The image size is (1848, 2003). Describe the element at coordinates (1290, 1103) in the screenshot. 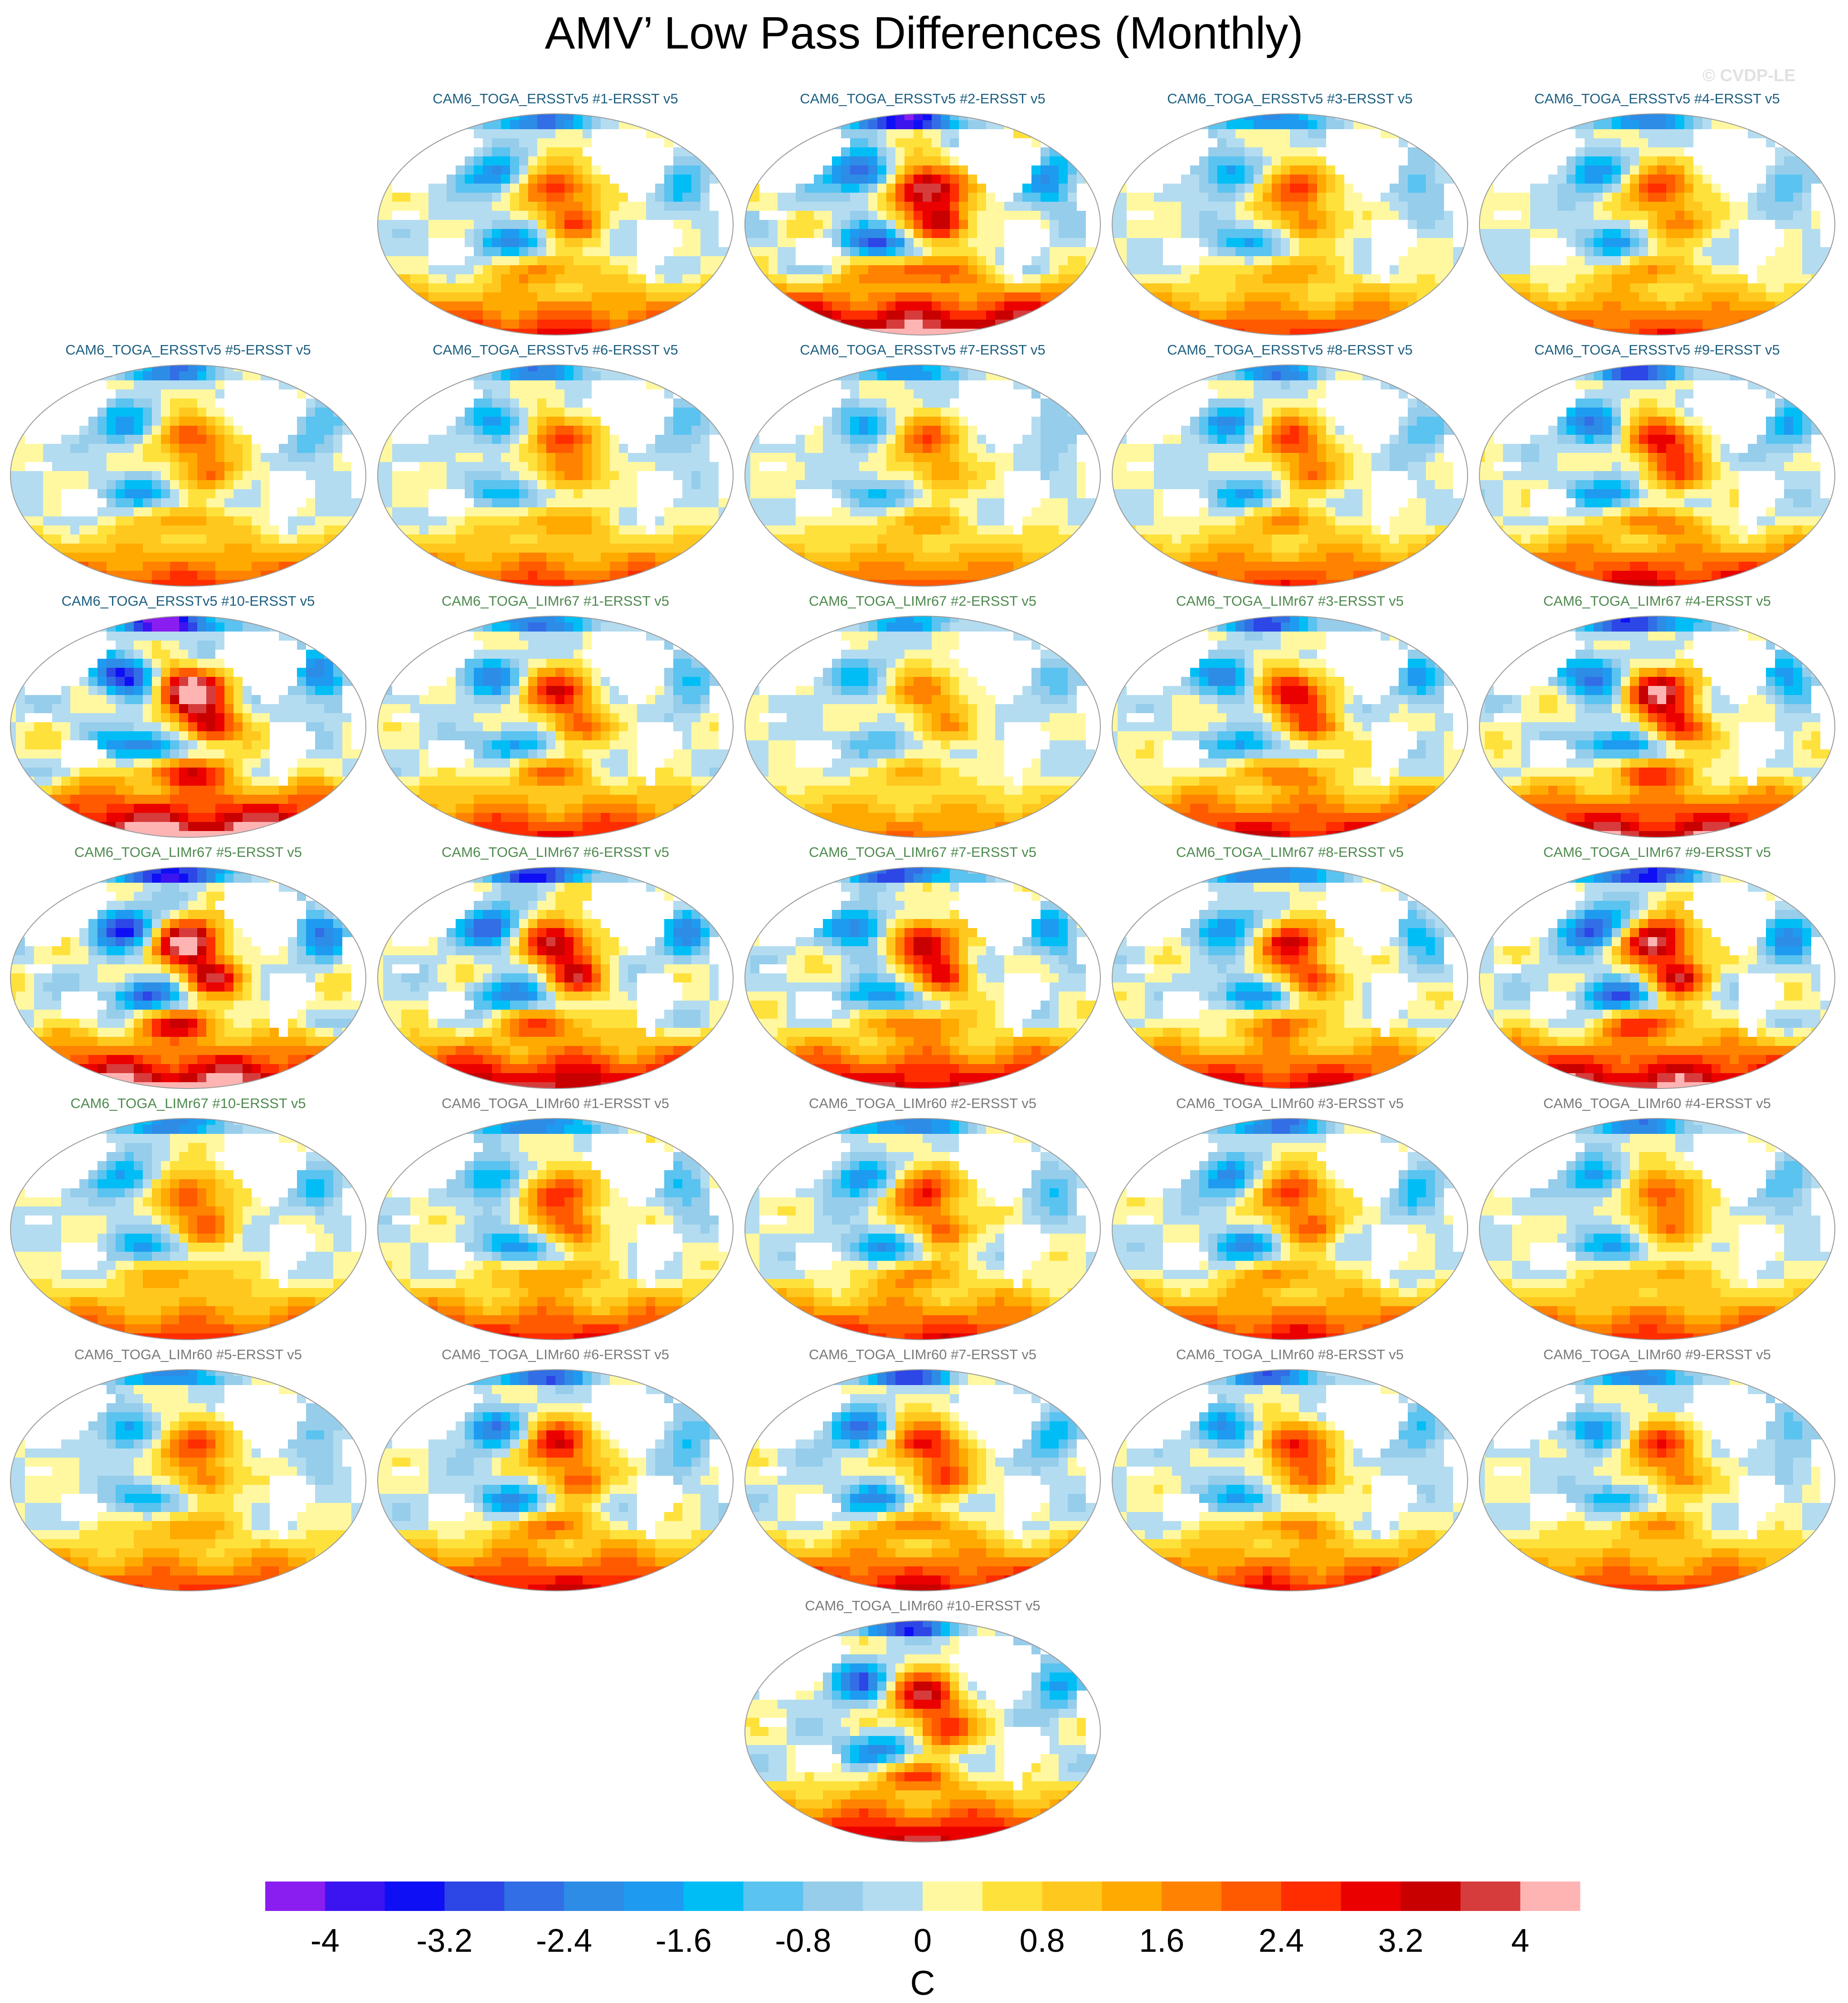

I see `panel-title: CAM6_TOGA_LIMr60 #3-ERSST v5` at that location.